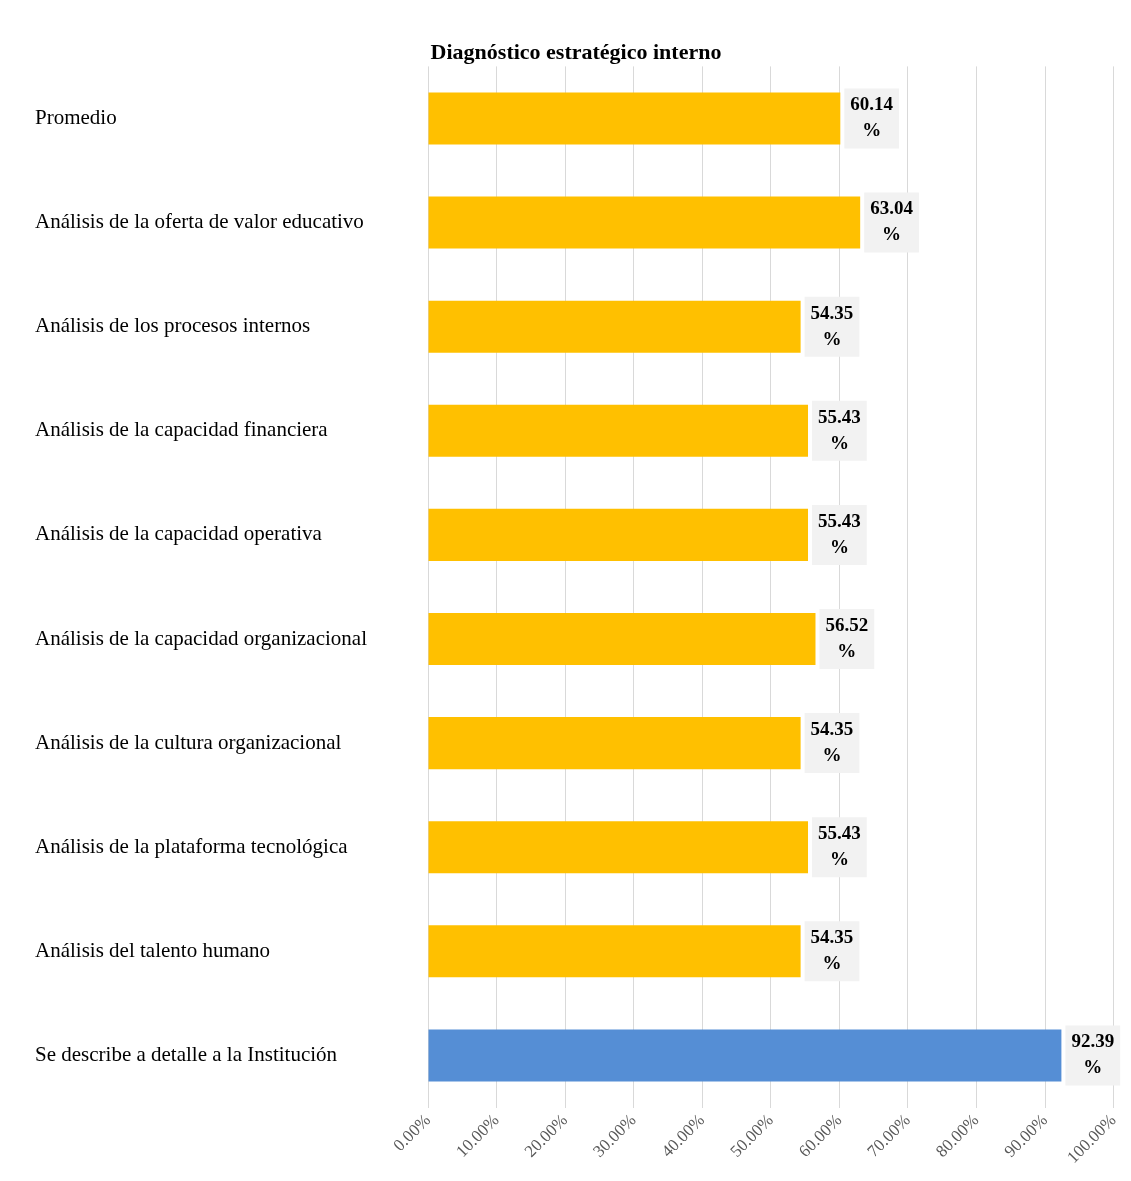 This screenshot has width=1131, height=1181. Describe the element at coordinates (199, 221) in the screenshot. I see `y-tick-label: Análisis de la oferta de valor educativo` at that location.